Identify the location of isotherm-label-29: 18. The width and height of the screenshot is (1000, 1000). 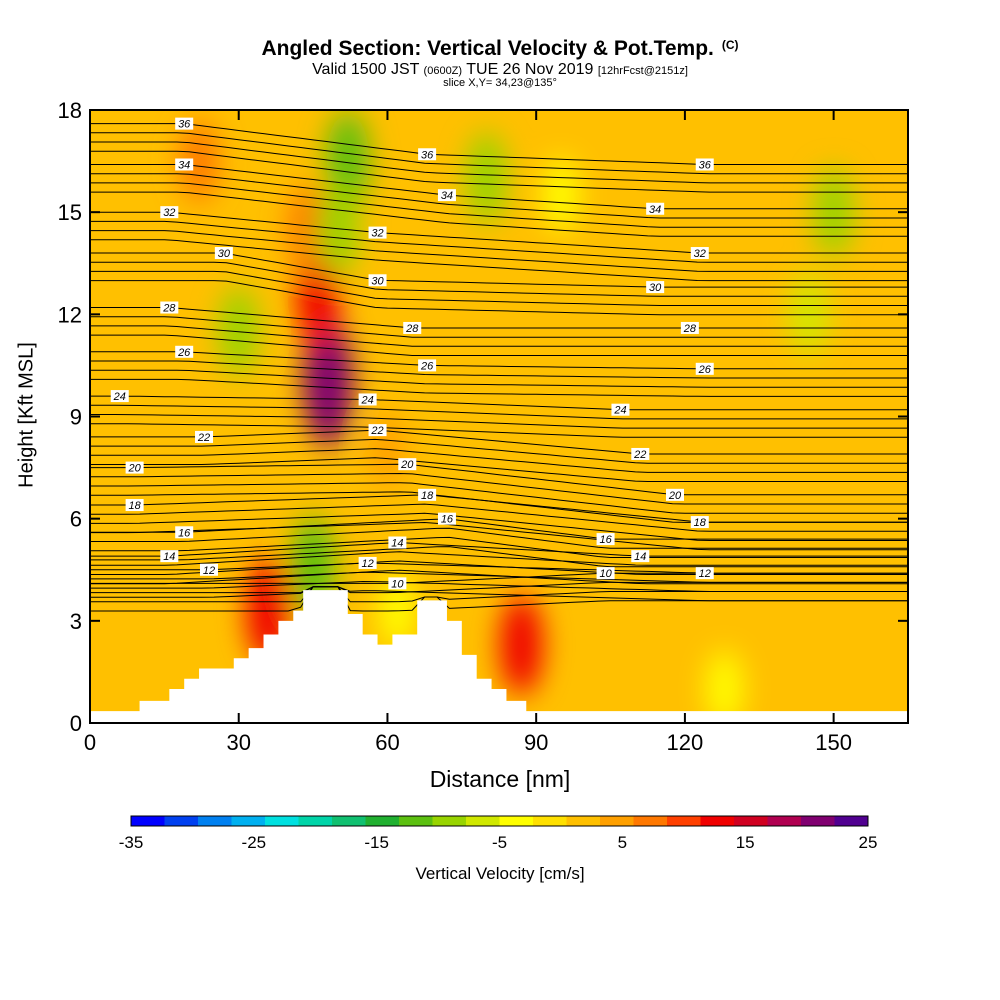
(700, 523).